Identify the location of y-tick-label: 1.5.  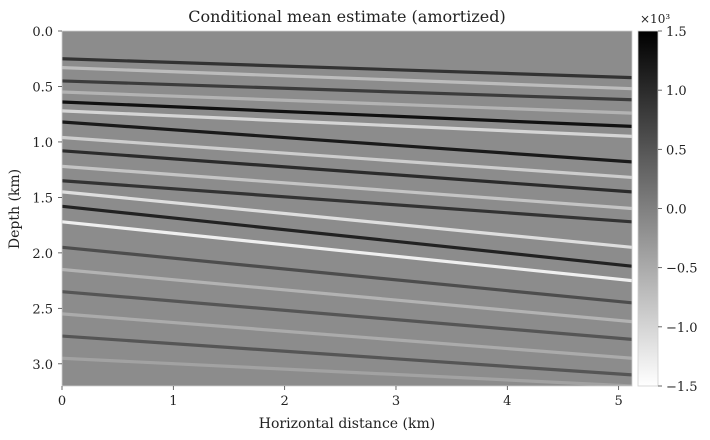
(42, 198).